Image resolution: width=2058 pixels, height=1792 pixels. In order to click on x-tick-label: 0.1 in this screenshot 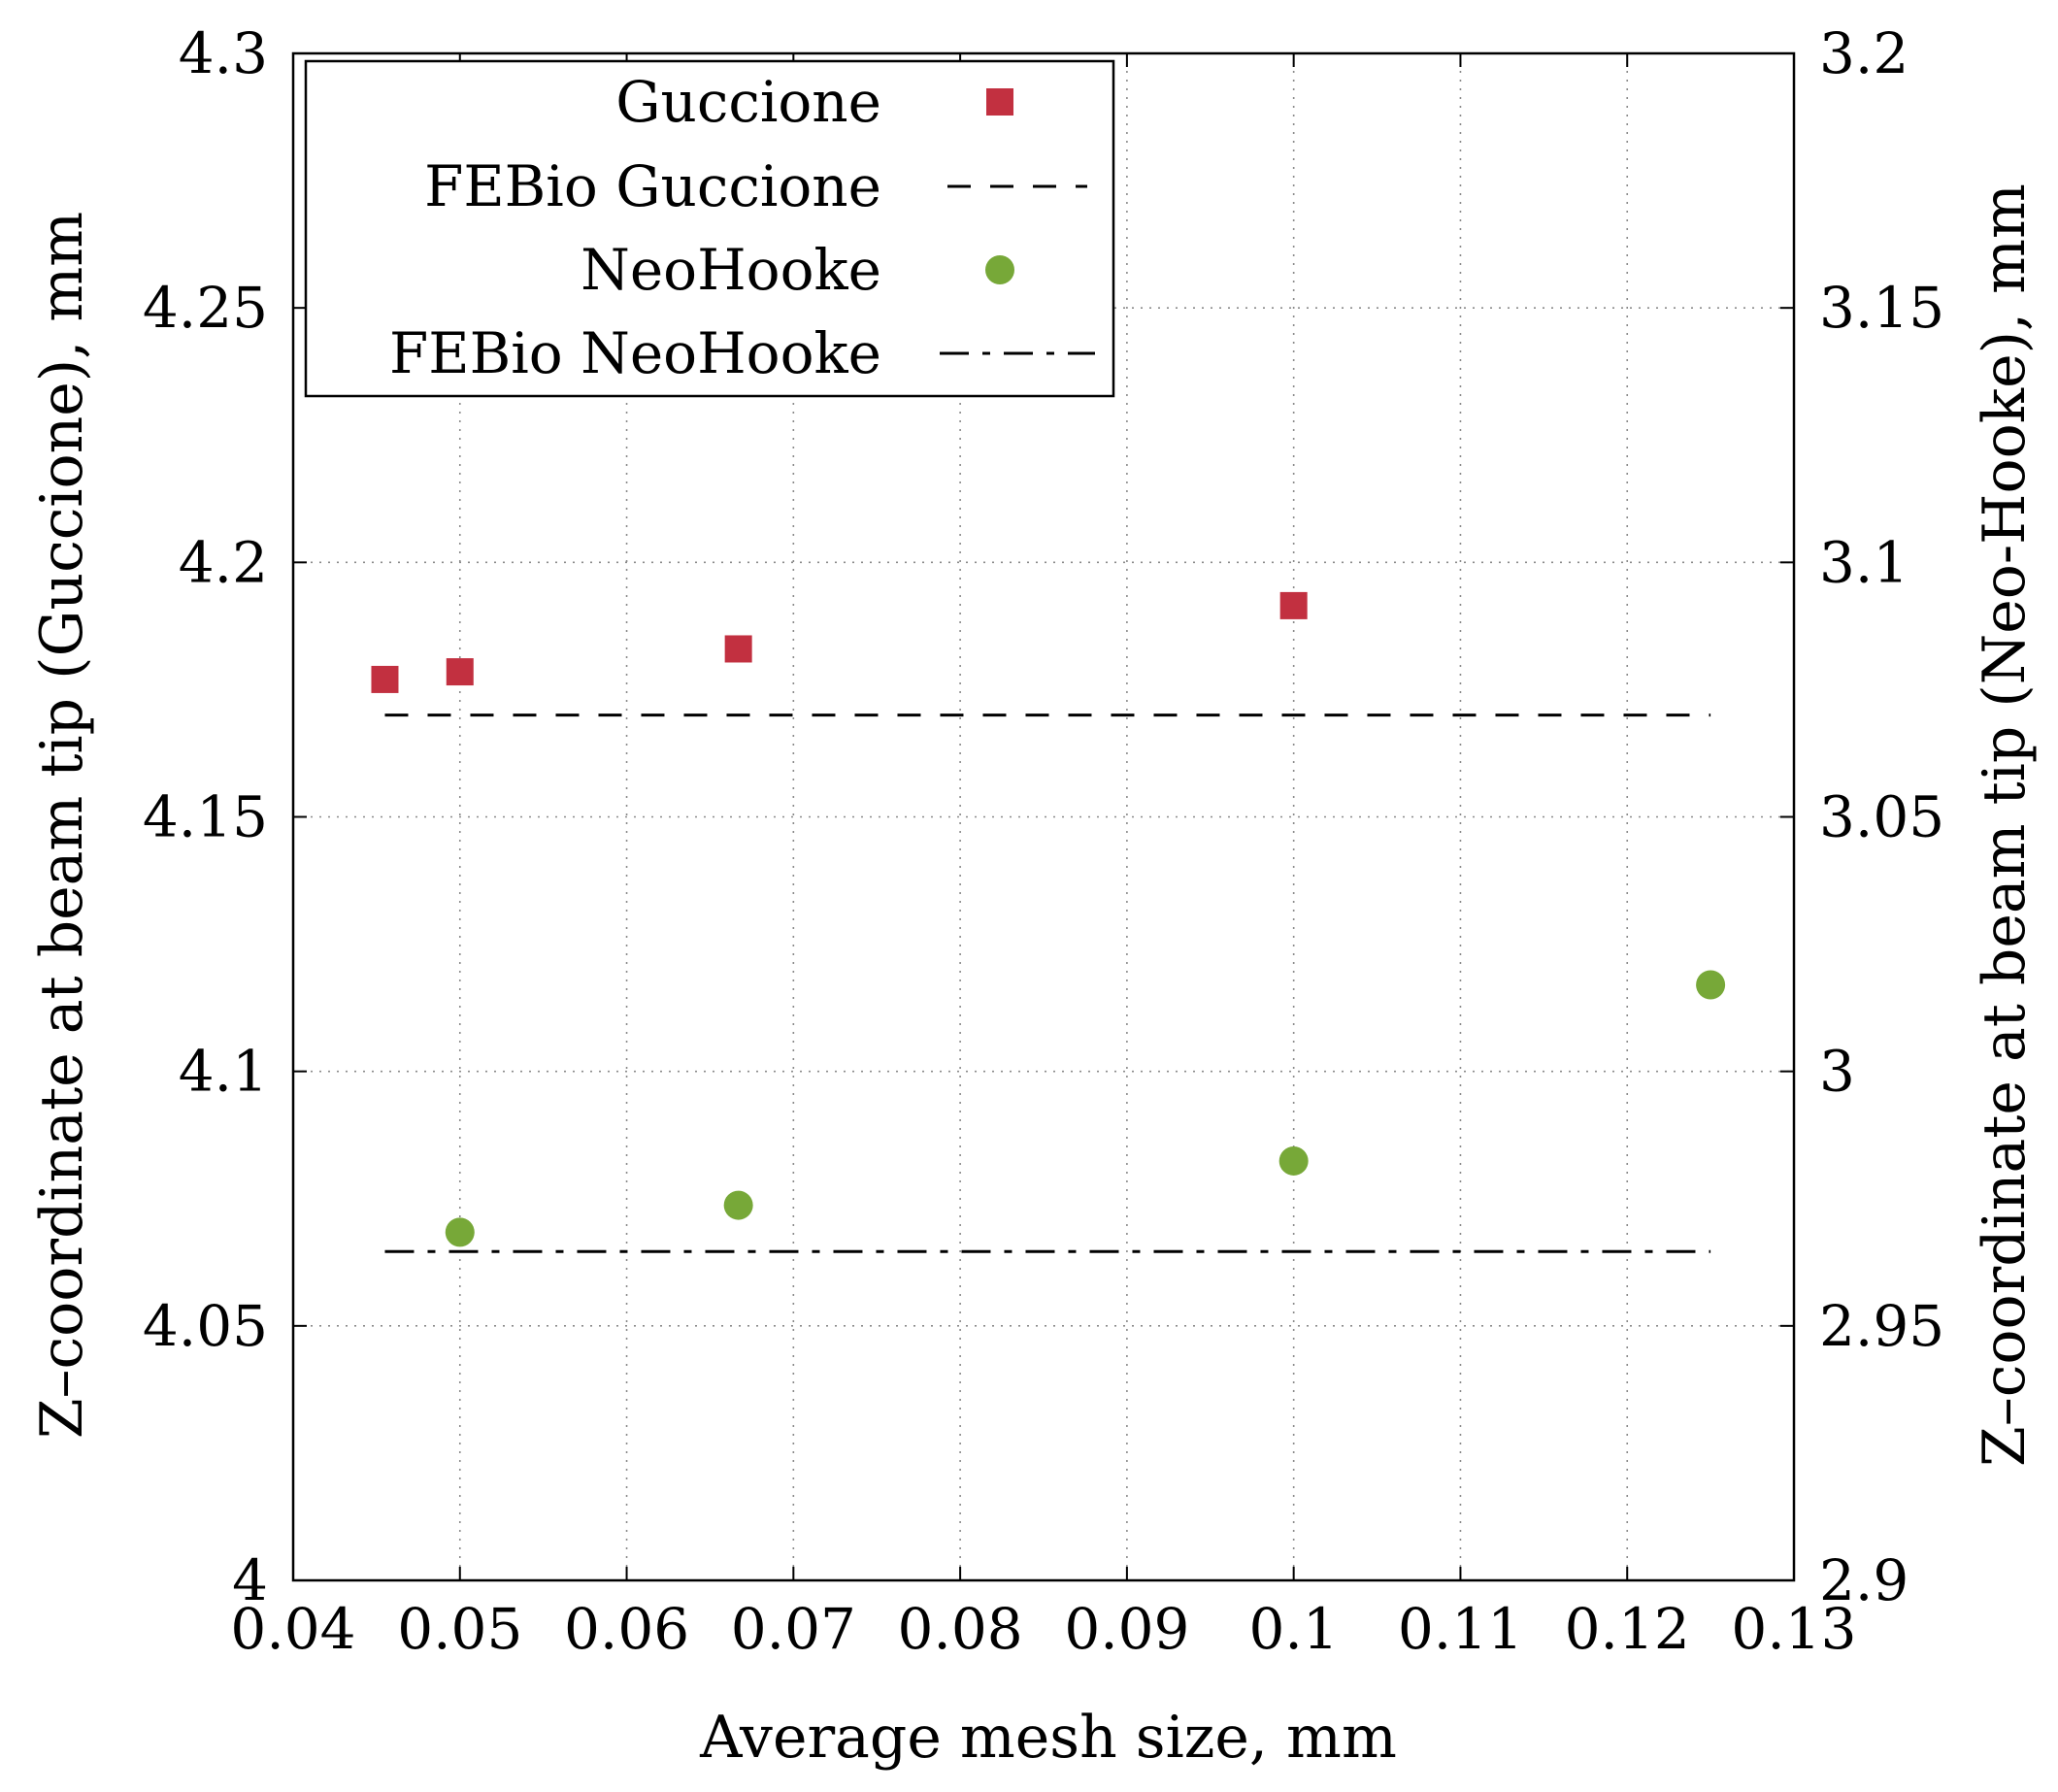, I will do `click(1294, 1629)`.